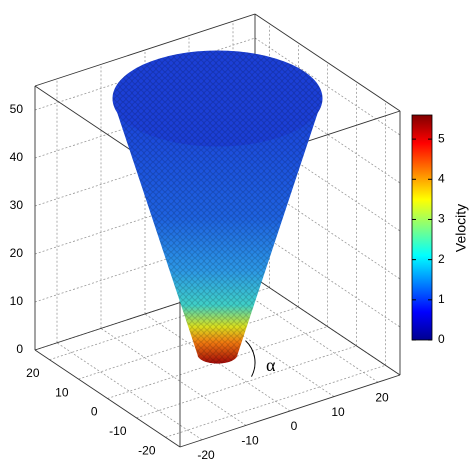 The width and height of the screenshot is (474, 465). What do you see at coordinates (271, 365) in the screenshot?
I see `angle-label: α` at bounding box center [271, 365].